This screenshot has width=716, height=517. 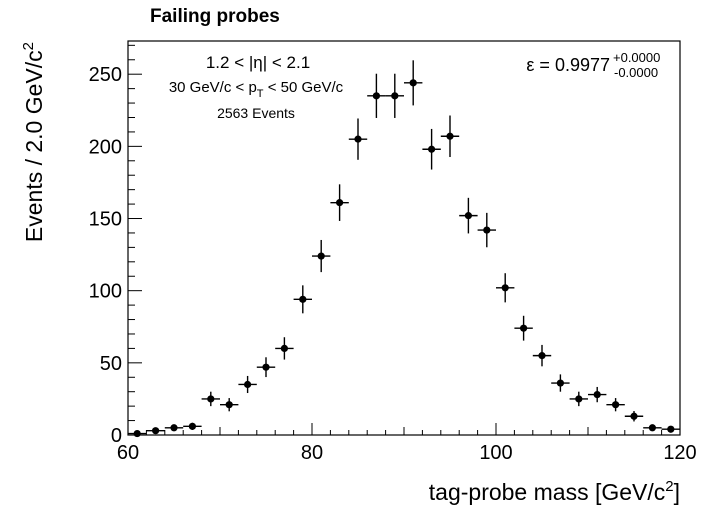 I want to click on pt-range-post: < 50 GeV/c, so click(x=304, y=87).